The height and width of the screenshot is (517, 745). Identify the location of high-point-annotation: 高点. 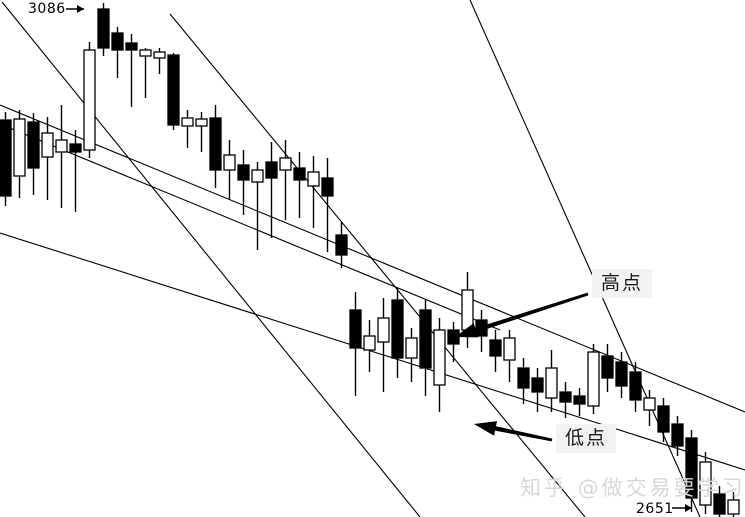
(622, 283).